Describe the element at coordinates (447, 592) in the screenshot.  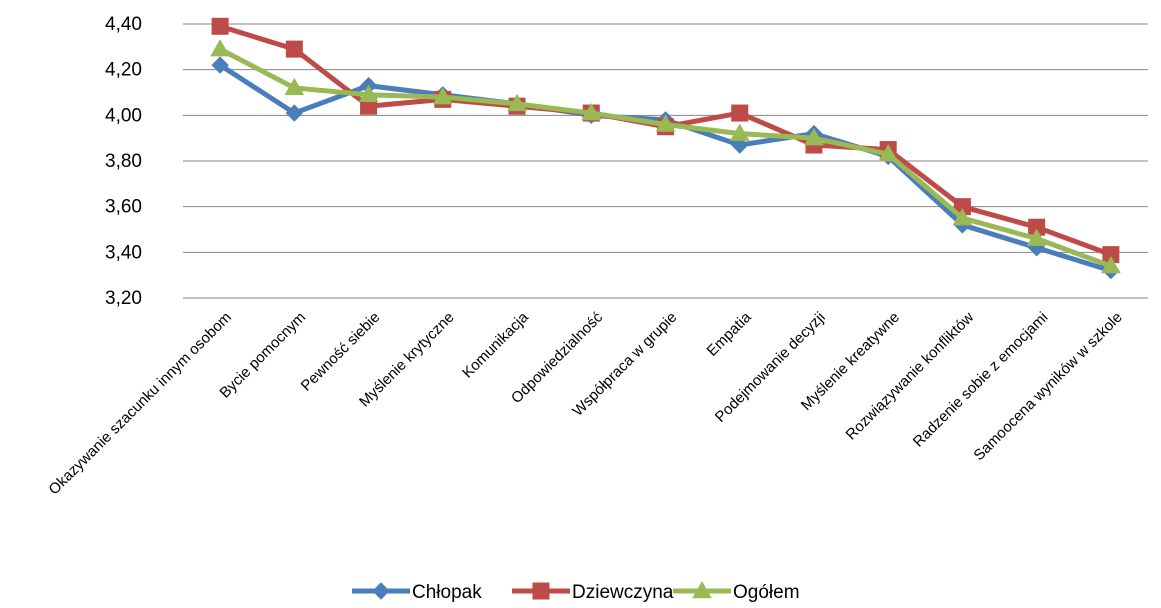
I see `legend-label: Chłopak` at that location.